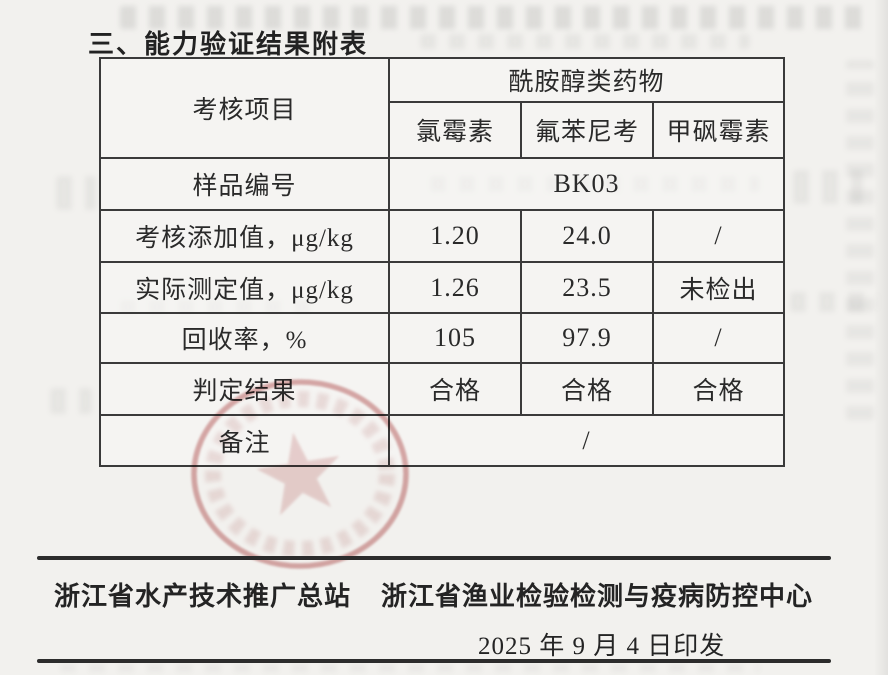 Image resolution: width=888 pixels, height=675 pixels. What do you see at coordinates (244, 184) in the screenshot?
I see `row-label-sample-number: 样品编号` at bounding box center [244, 184].